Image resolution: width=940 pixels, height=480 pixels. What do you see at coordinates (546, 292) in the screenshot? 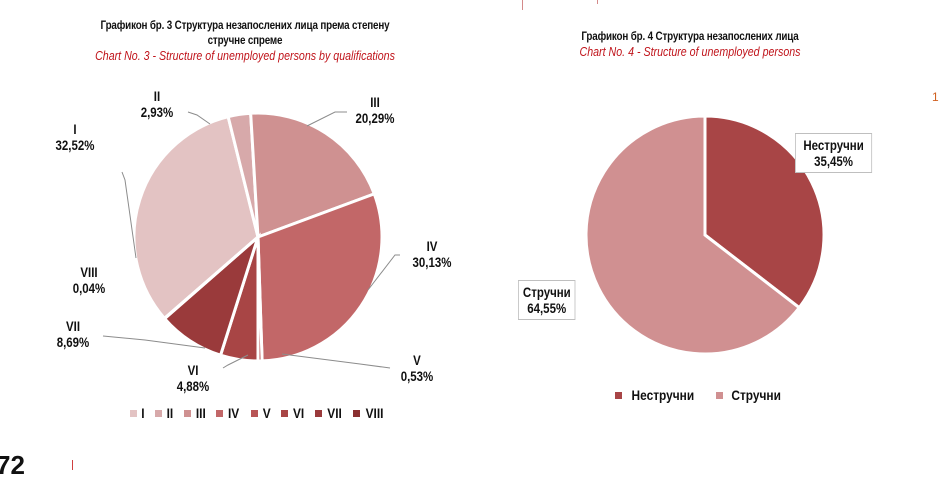
I see `label-name: Стручни` at bounding box center [546, 292].